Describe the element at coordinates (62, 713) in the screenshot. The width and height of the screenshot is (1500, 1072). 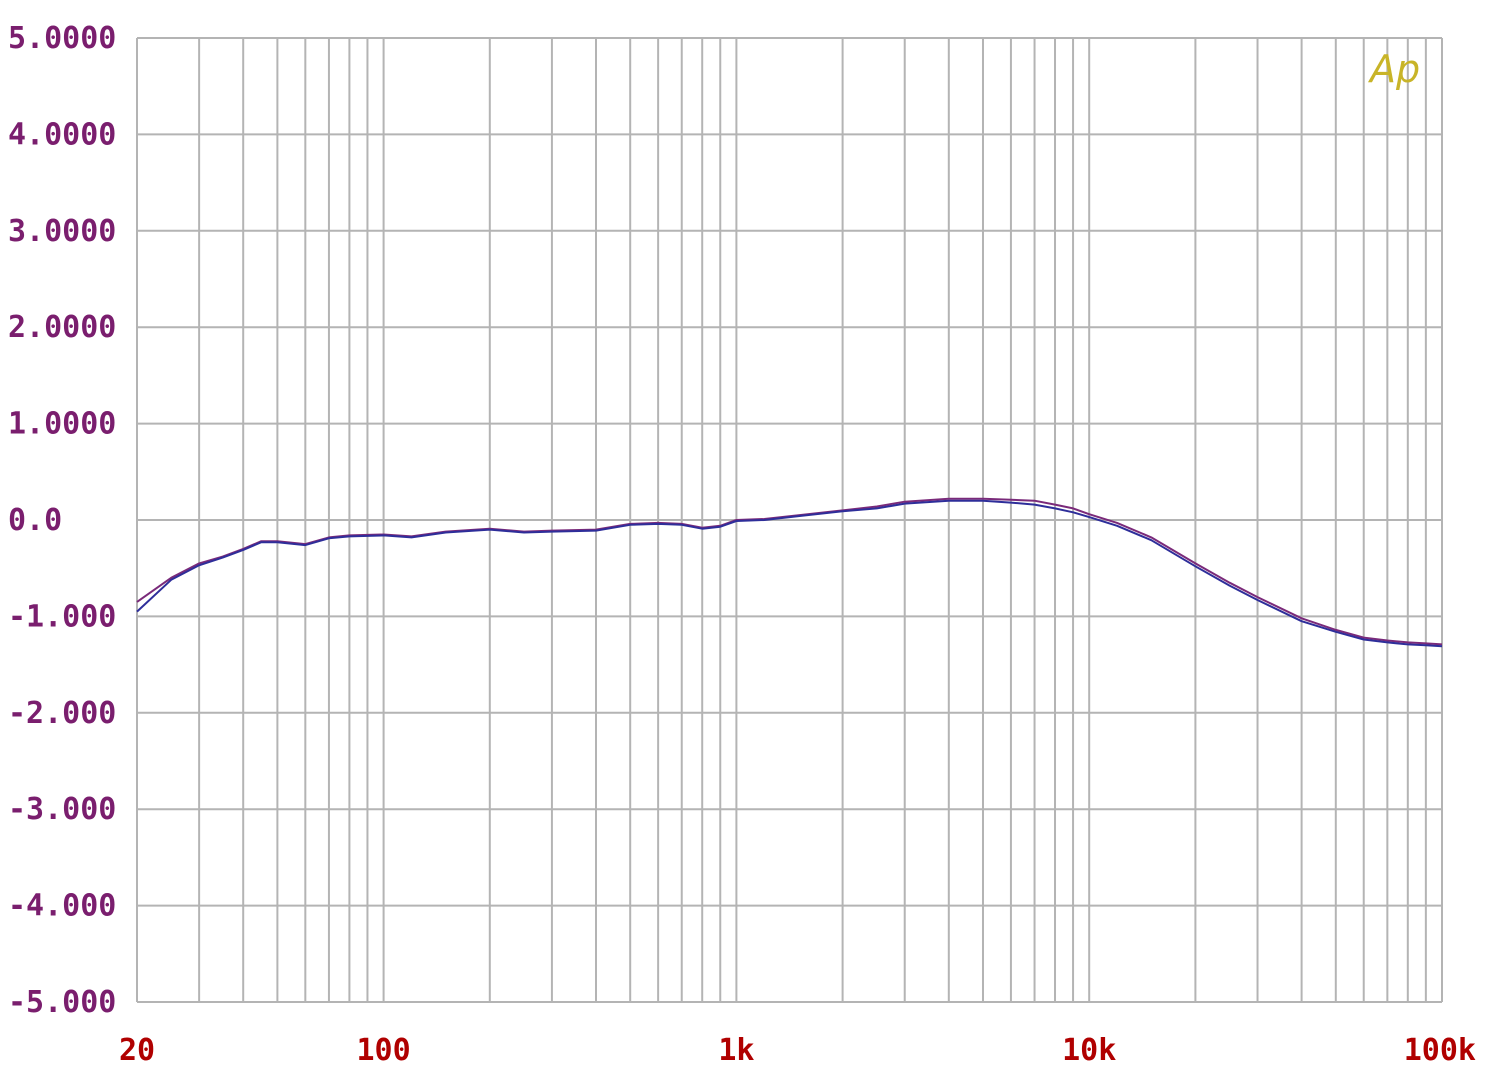
I see `y-tick-label-7: -2.000` at that location.